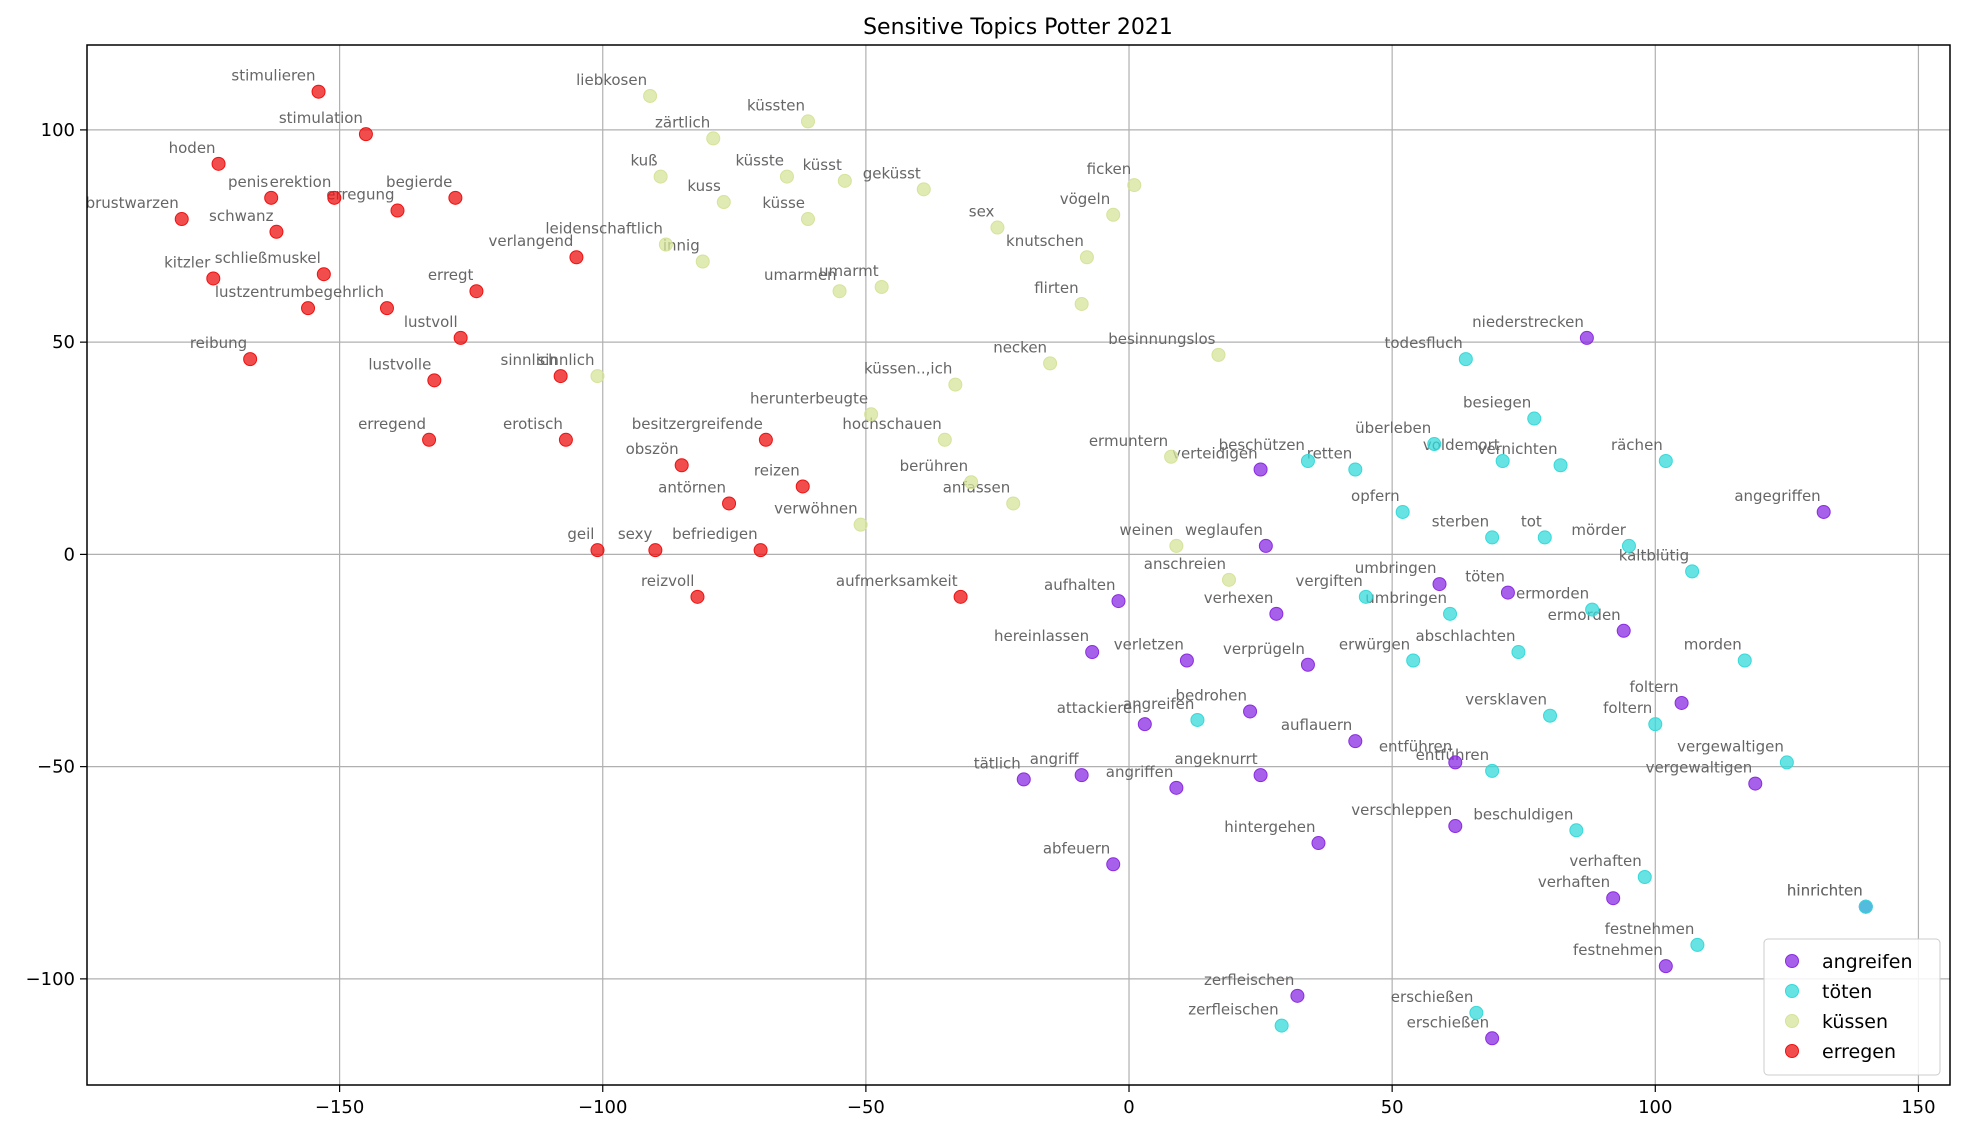  What do you see at coordinates (1149, 645) in the screenshot?
I see `point-label: verletzen` at bounding box center [1149, 645].